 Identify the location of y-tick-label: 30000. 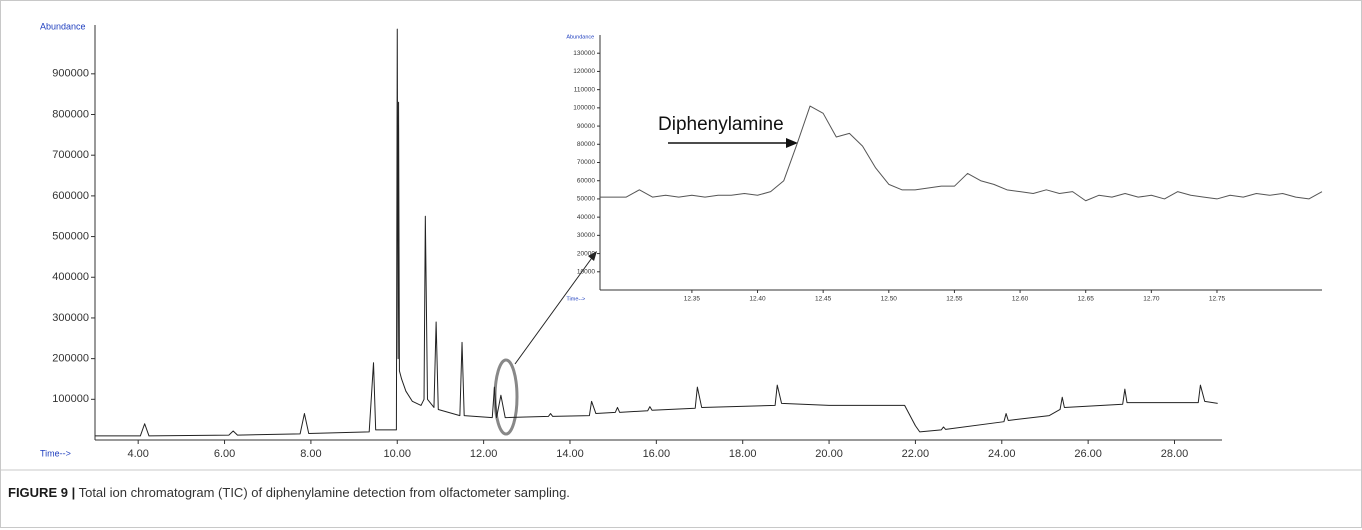
(586, 235).